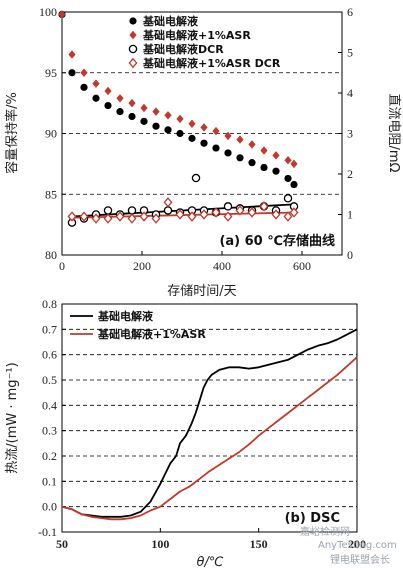  What do you see at coordinates (49, 405) in the screenshot?
I see `y-tick-label: 0.4` at bounding box center [49, 405].